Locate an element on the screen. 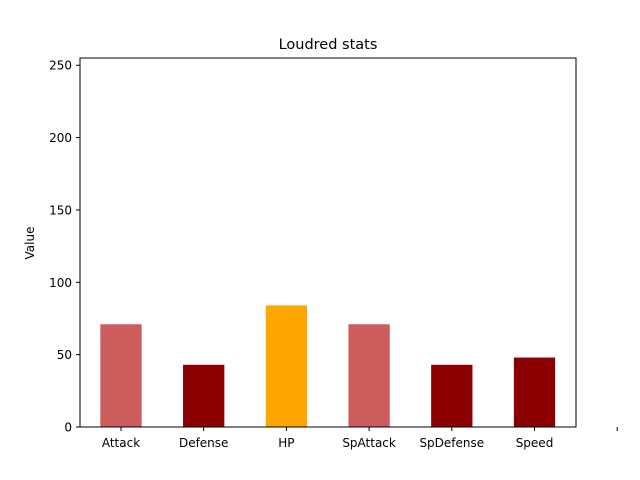 The height and width of the screenshot is (480, 640). y-tick-label-100: 100 is located at coordinates (60, 283).